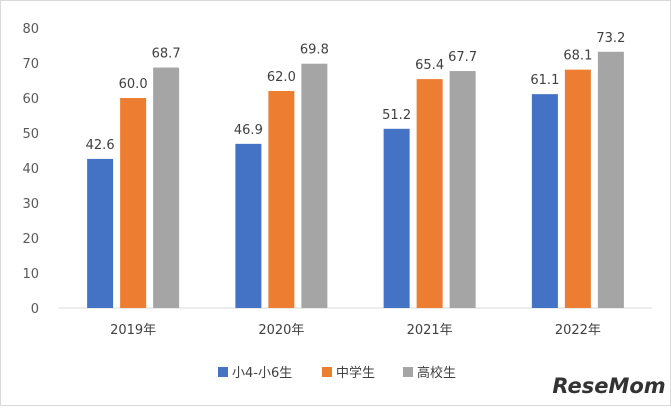 This screenshot has height=409, width=671. I want to click on x-tick-label: 2020年, so click(281, 330).